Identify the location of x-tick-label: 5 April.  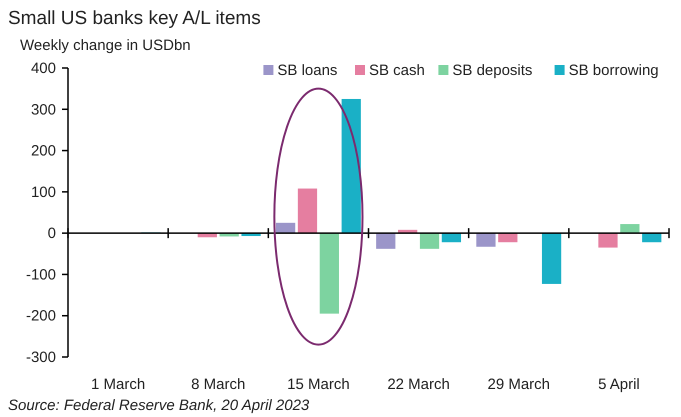
(619, 384).